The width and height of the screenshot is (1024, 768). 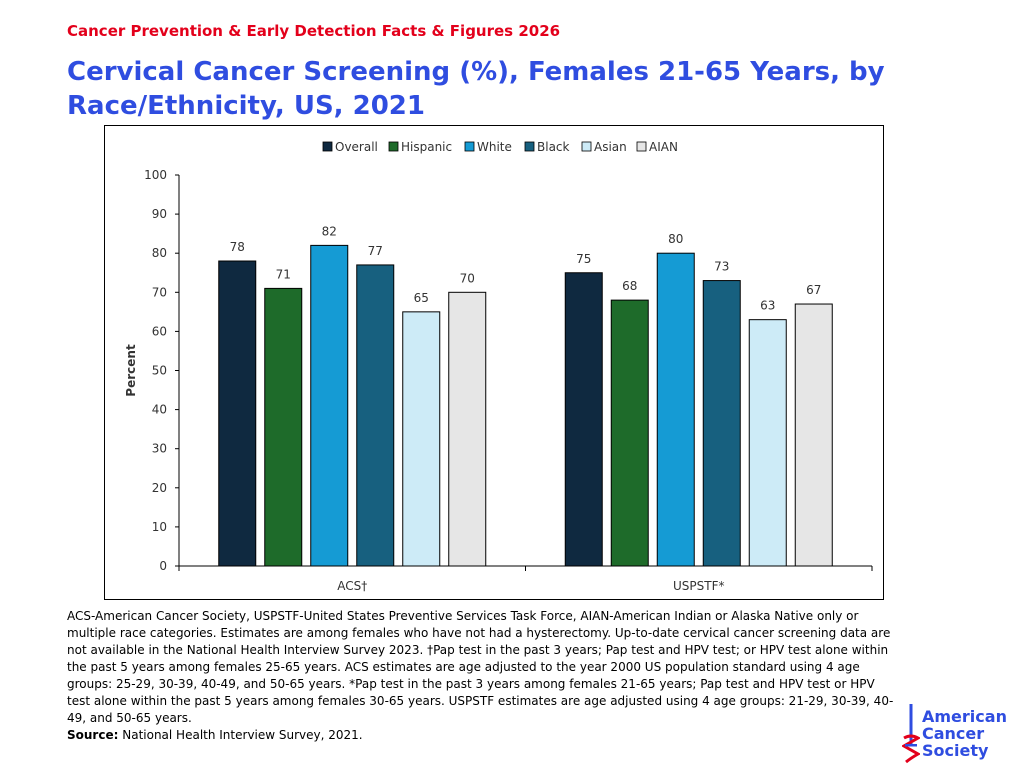 What do you see at coordinates (163, 566) in the screenshot?
I see `y-tick-label: 0` at bounding box center [163, 566].